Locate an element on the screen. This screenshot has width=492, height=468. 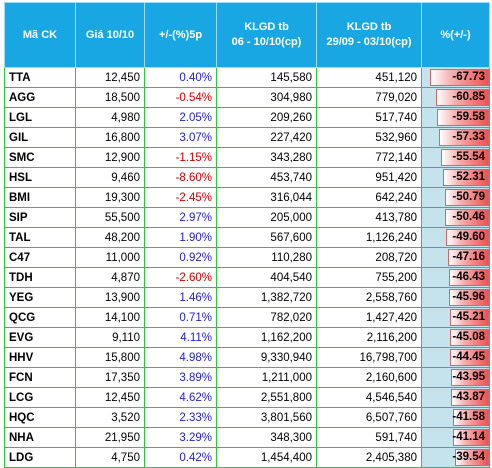
change-cell: 0.42% is located at coordinates (180, 457).